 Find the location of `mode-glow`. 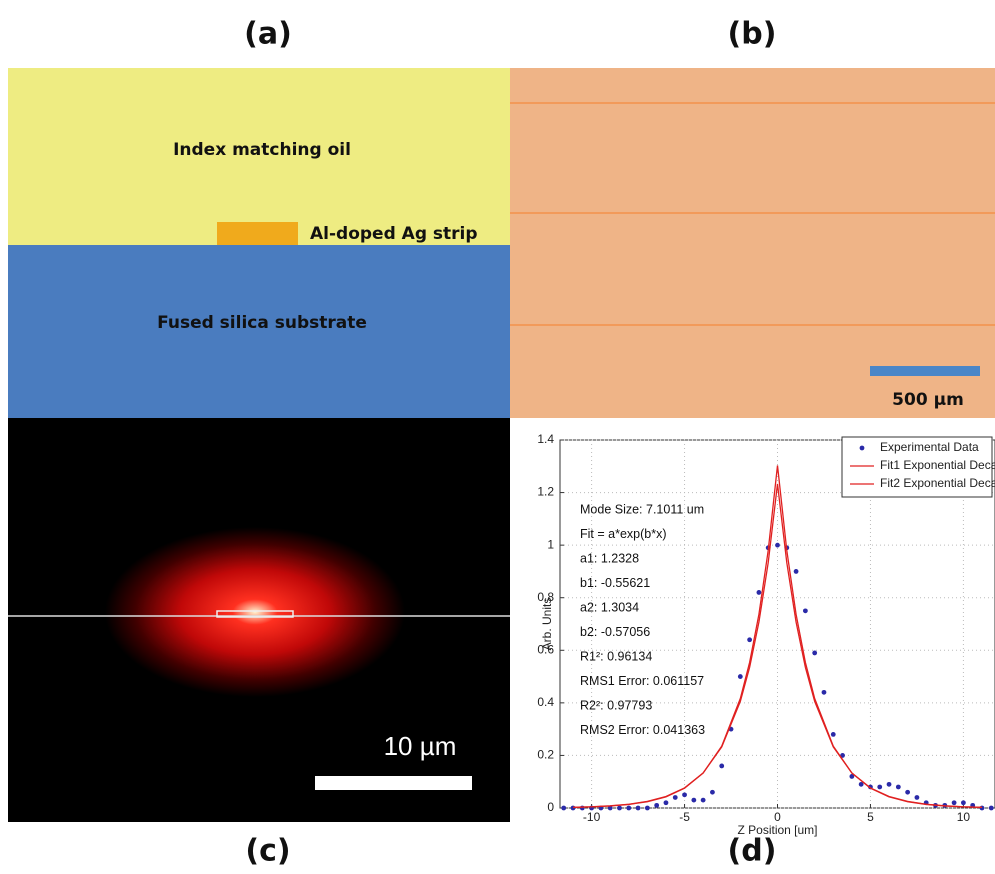

mode-glow is located at coordinates (255, 612).